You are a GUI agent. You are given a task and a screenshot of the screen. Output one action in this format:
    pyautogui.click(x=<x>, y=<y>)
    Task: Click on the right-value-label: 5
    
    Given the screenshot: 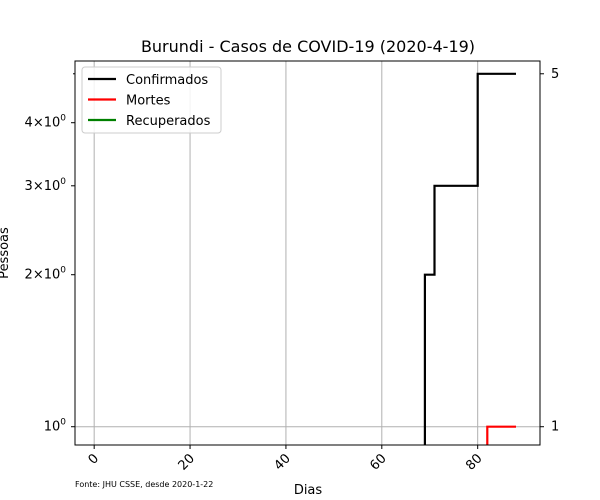 What is the action you would take?
    pyautogui.click(x=555, y=74)
    